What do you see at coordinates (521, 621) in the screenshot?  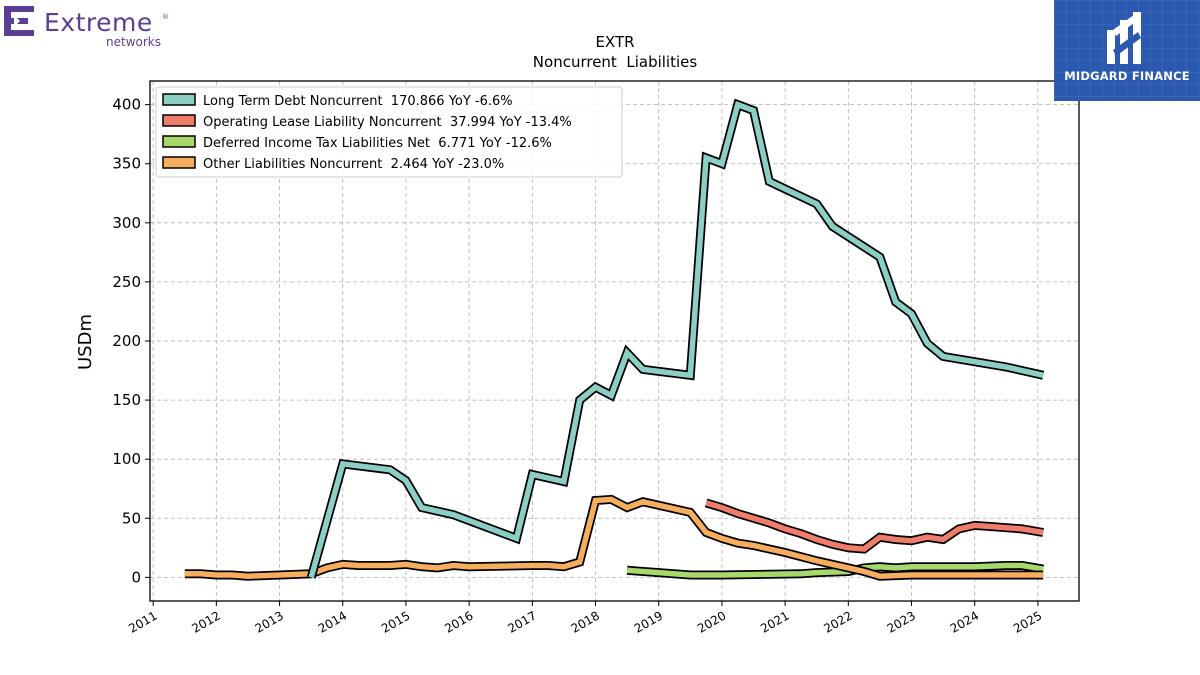 I see `x-tick-label: 2017` at bounding box center [521, 621].